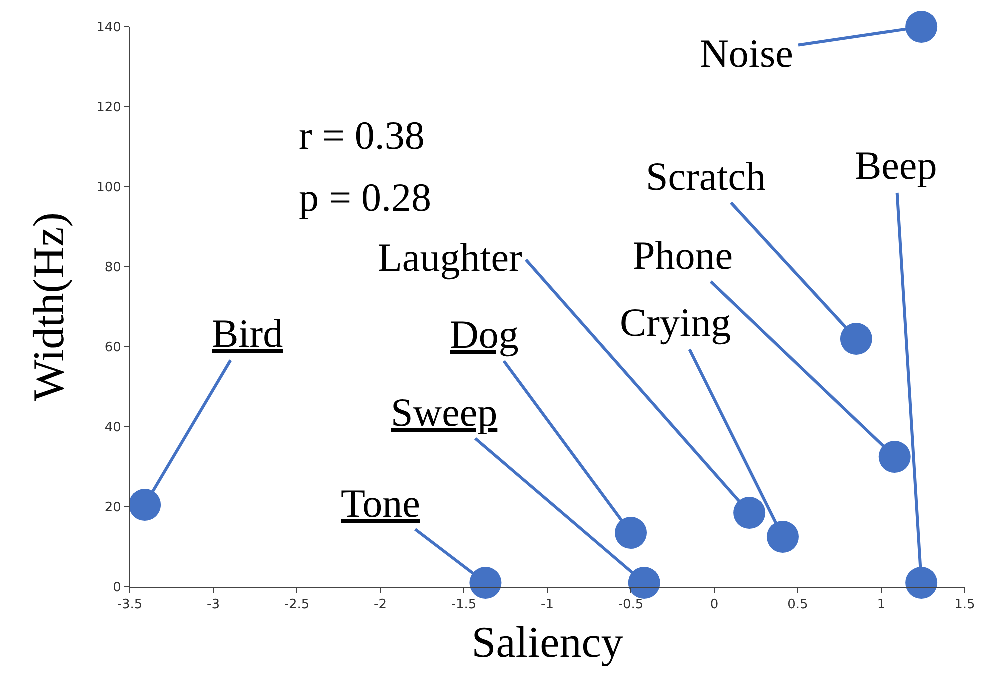  What do you see at coordinates (380, 503) in the screenshot?
I see `annotation: Tone` at bounding box center [380, 503].